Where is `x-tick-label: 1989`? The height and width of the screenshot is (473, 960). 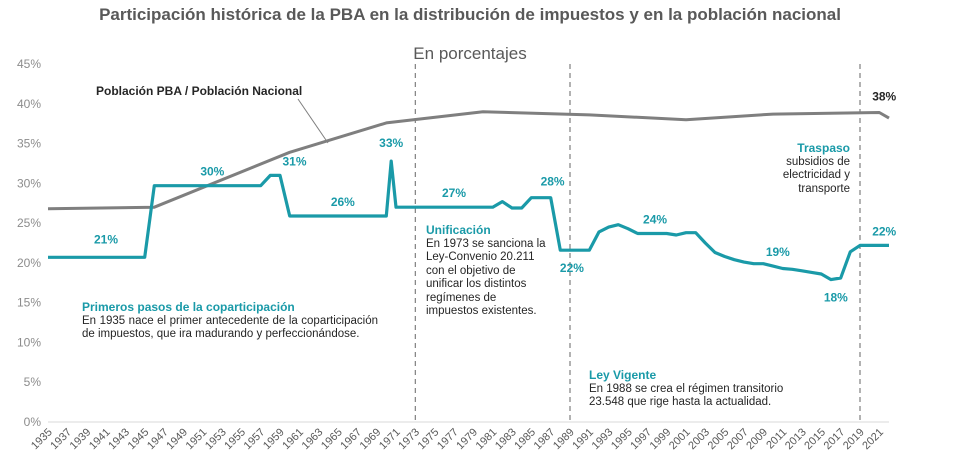 x-tick-label: 1989 is located at coordinates (564, 439).